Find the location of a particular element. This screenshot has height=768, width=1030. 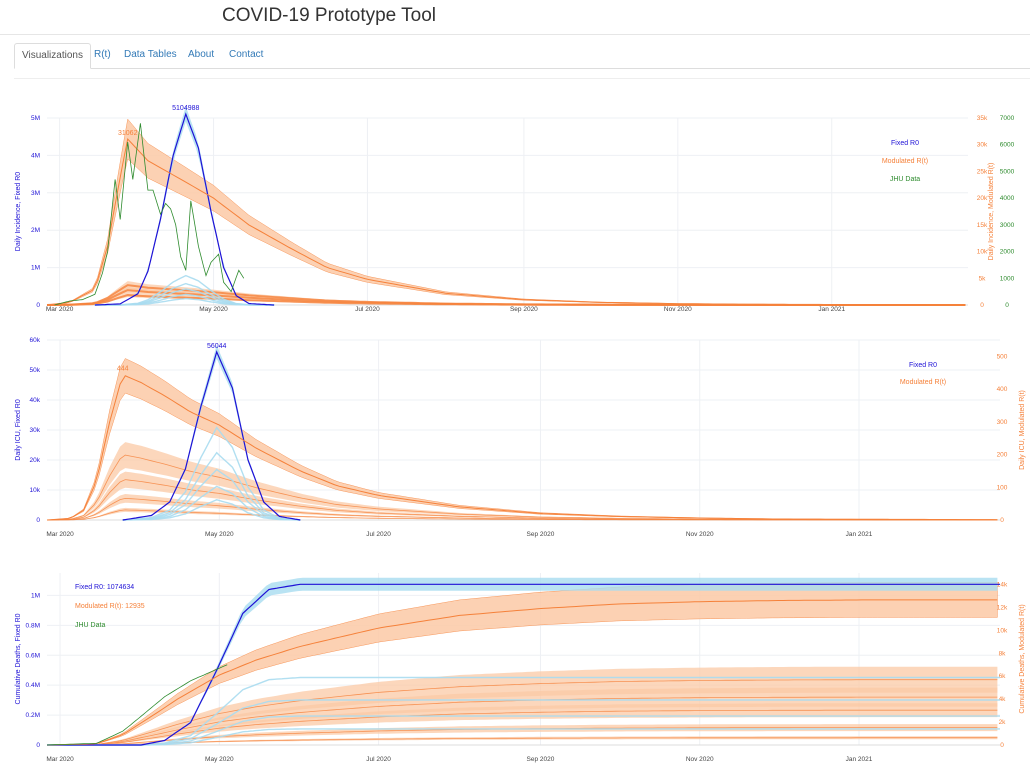

y-tick-label: 60k is located at coordinates (35, 340).